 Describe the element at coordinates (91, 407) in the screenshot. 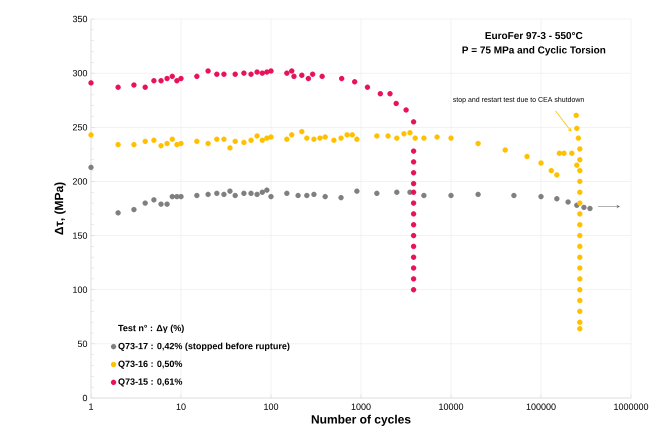

I see `x-tick-label: 1` at that location.